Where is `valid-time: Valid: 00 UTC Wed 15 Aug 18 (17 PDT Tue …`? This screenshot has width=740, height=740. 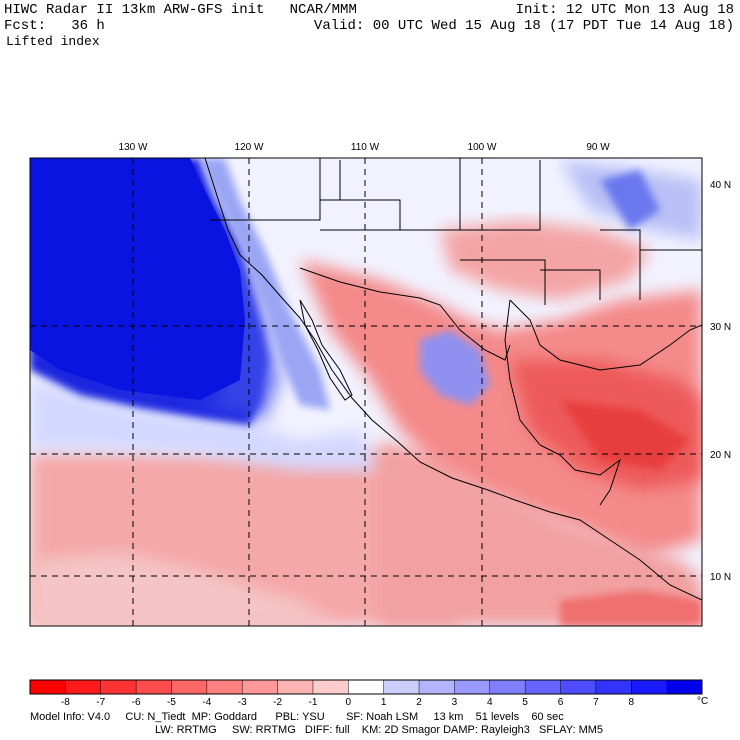
valid-time: Valid: 00 UTC Wed 15 Aug 18 (17 PDT Tue … is located at coordinates (523, 26).